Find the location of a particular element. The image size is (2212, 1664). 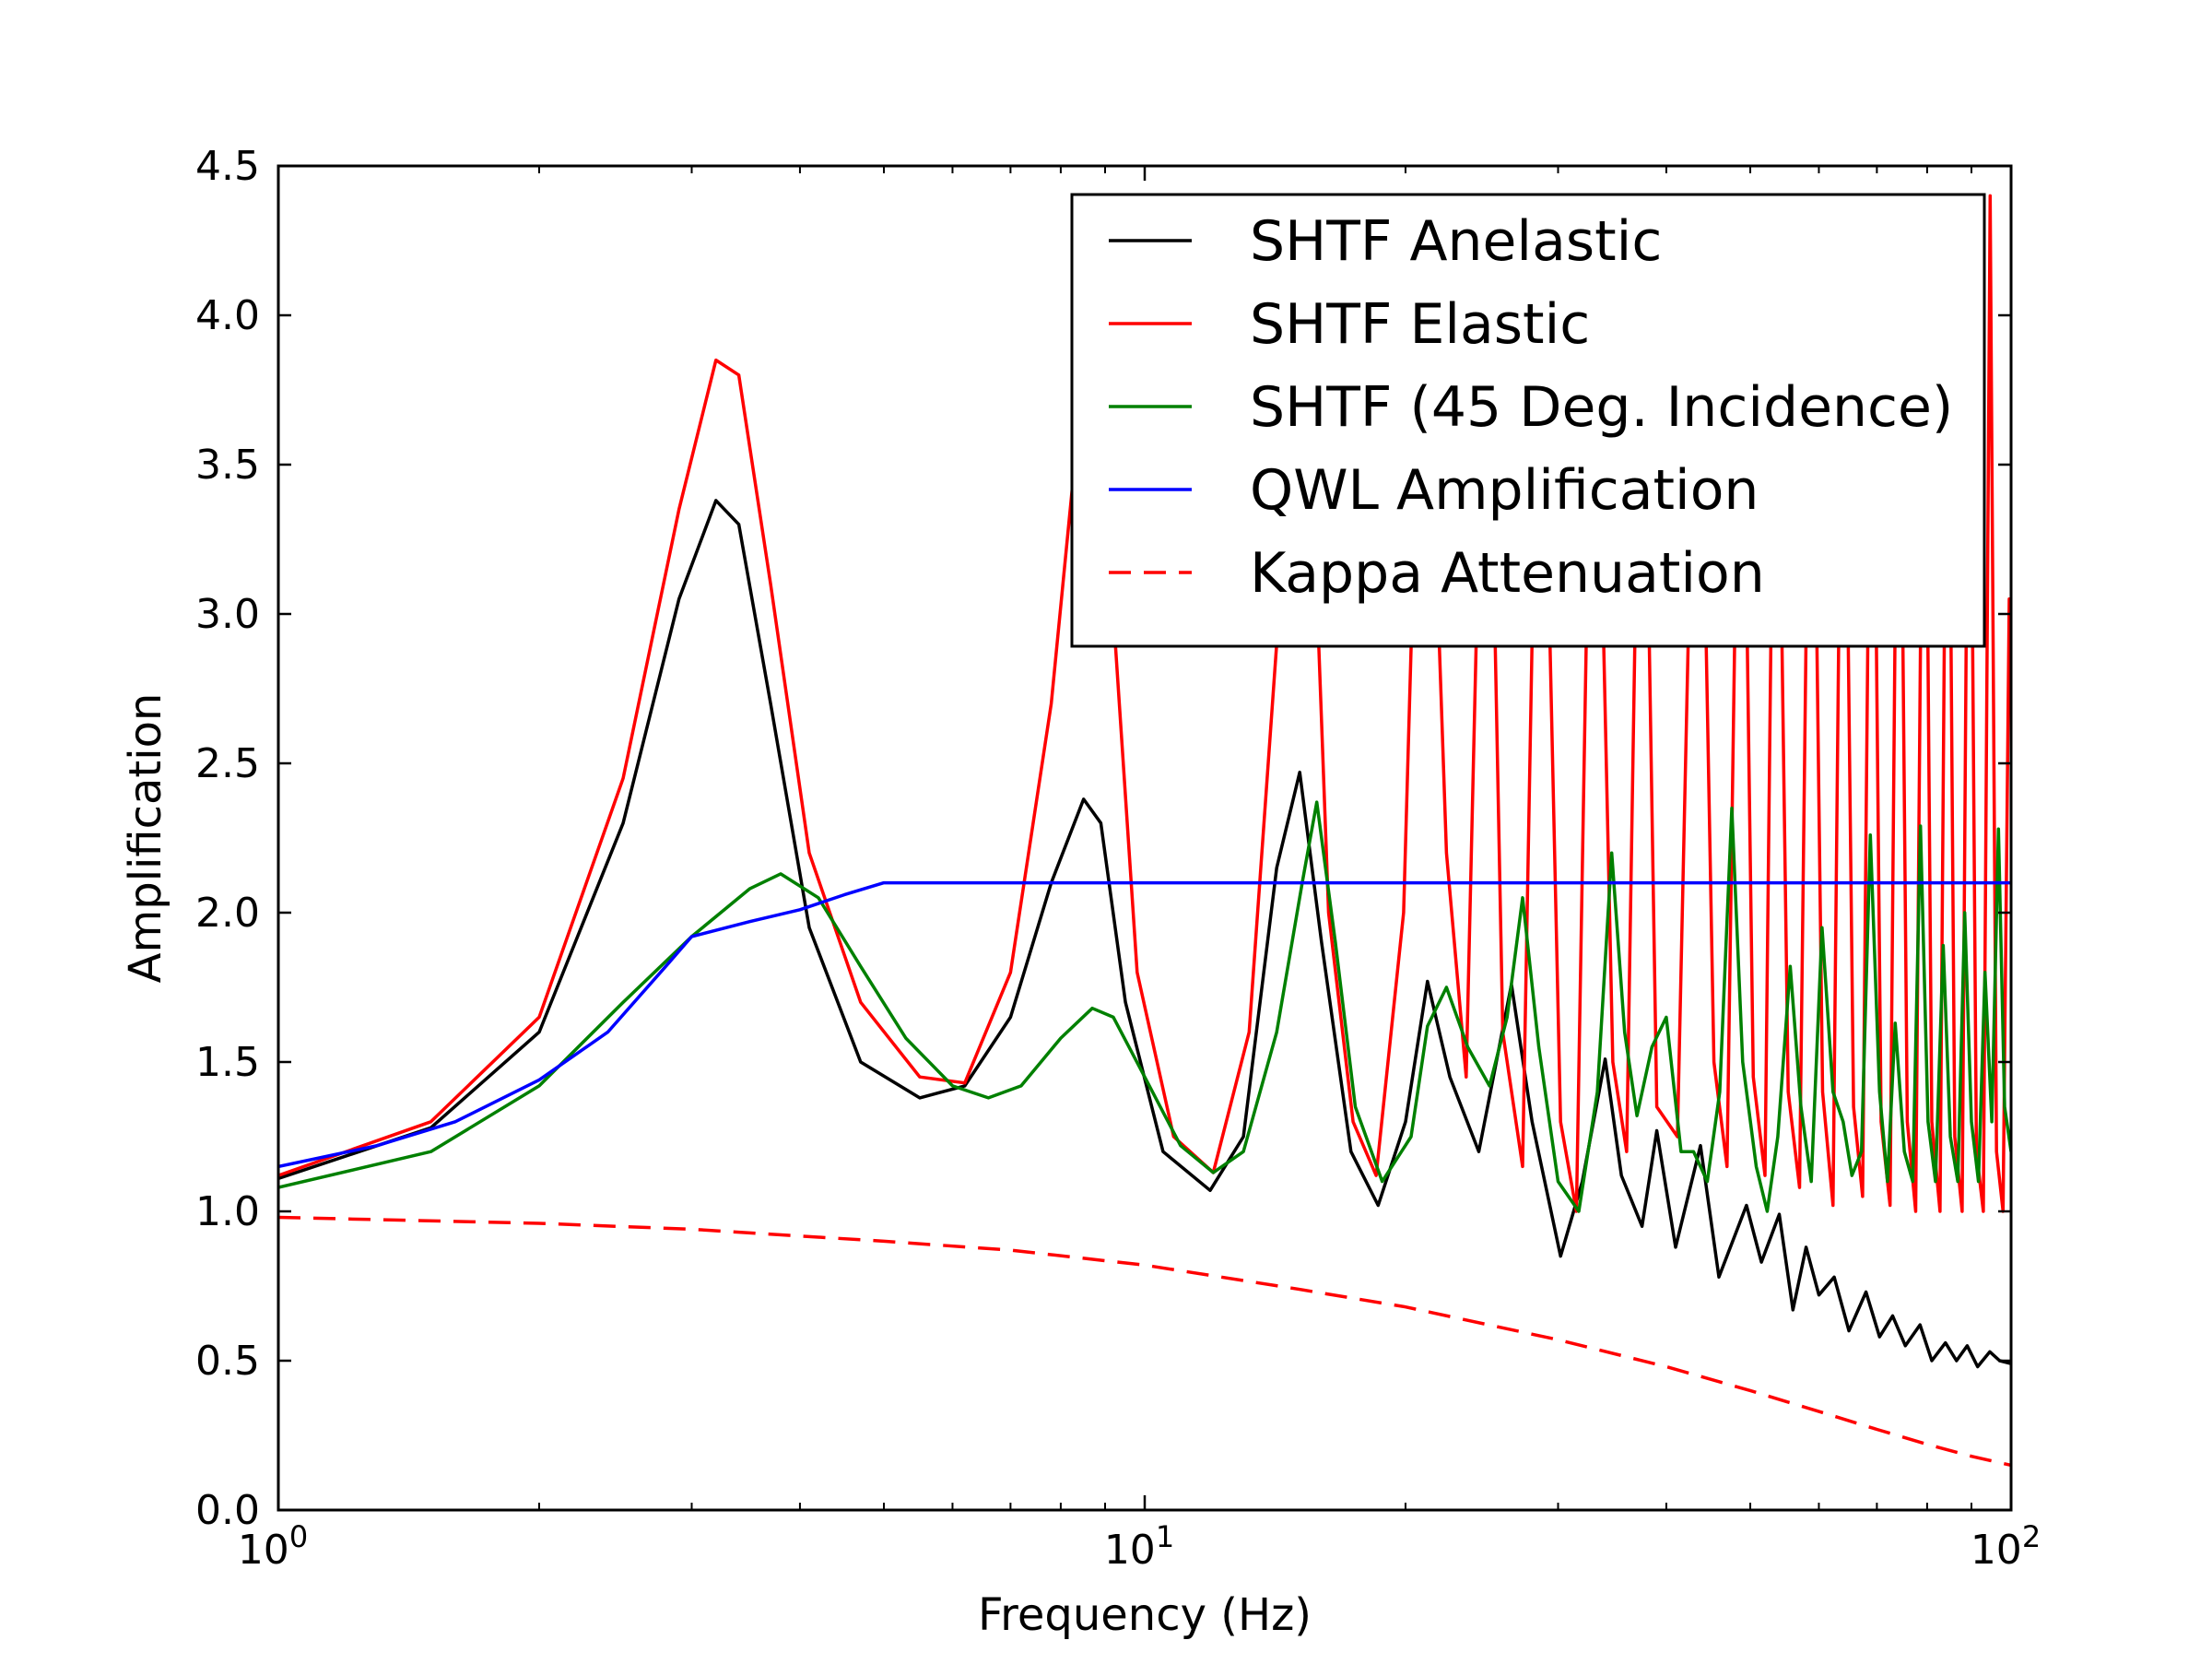

y-tick-label: 3.0 is located at coordinates (227, 614).